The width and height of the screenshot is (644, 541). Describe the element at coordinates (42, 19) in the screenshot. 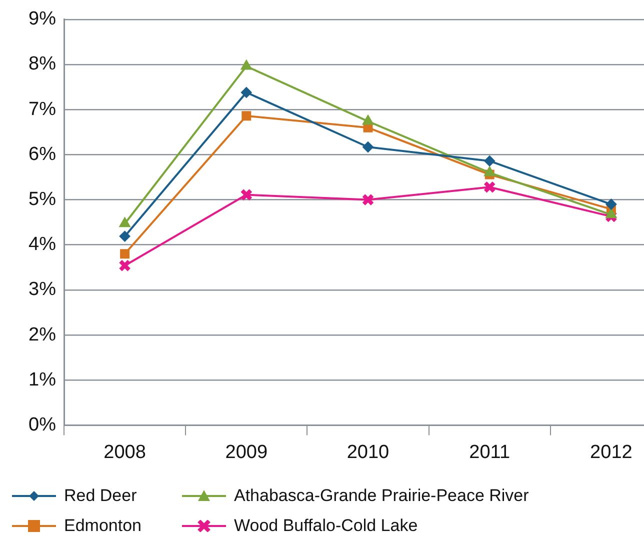

I see `y-tick-label: 9%` at that location.